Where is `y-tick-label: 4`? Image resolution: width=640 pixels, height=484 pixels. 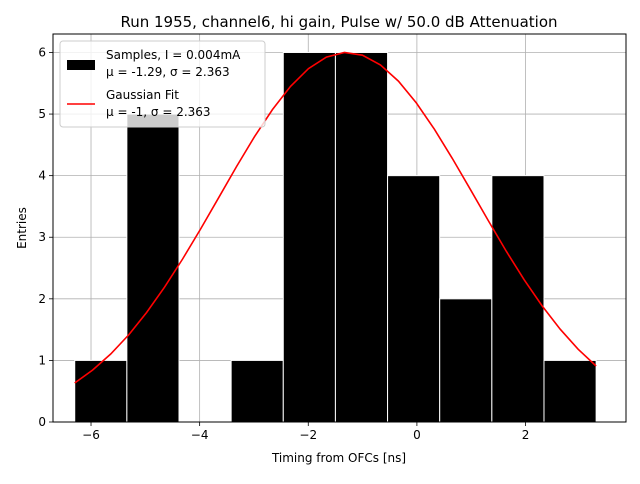
y-tick-label: 4 is located at coordinates (42, 176).